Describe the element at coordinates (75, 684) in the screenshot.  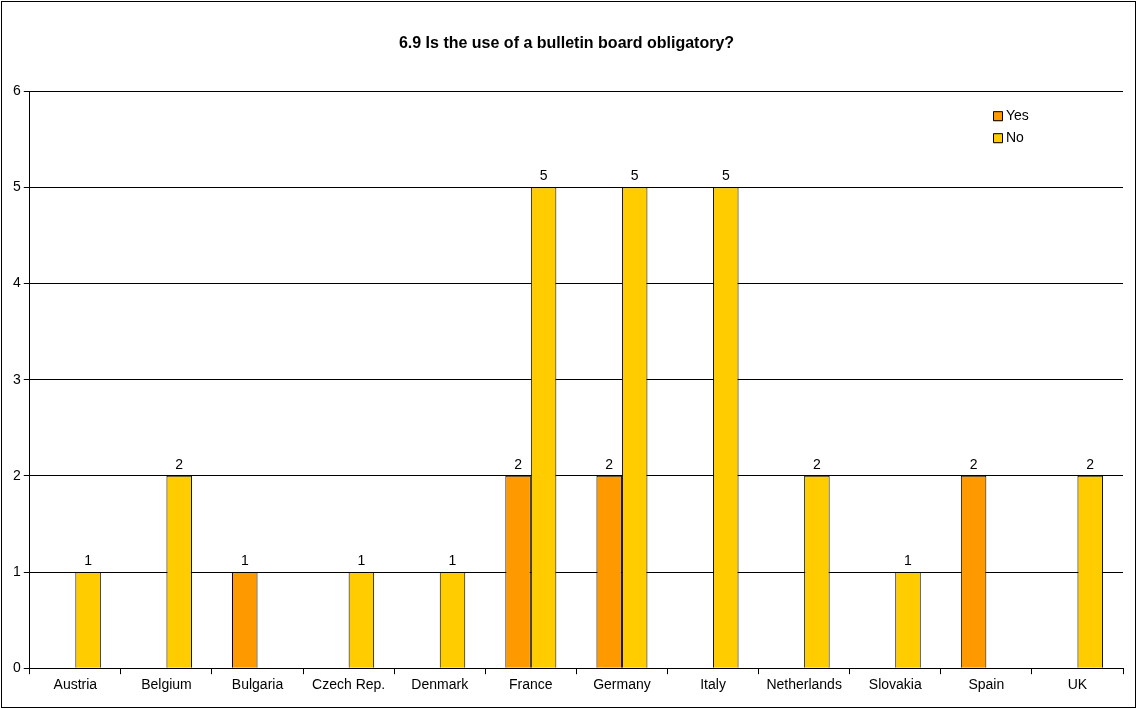
I see `x-tick-label: Austria` at that location.